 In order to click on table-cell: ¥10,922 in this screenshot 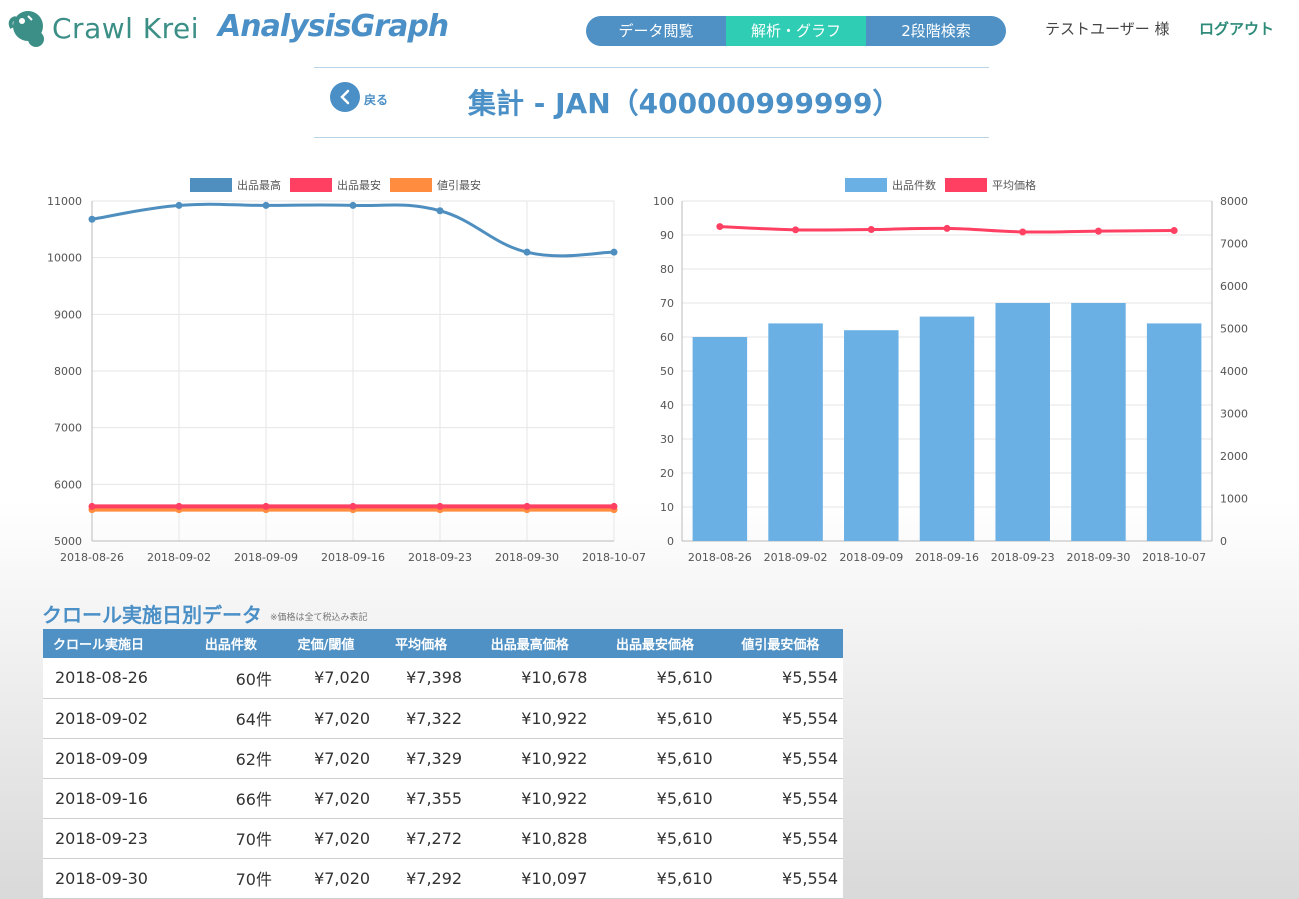, I will do `click(530, 798)`.